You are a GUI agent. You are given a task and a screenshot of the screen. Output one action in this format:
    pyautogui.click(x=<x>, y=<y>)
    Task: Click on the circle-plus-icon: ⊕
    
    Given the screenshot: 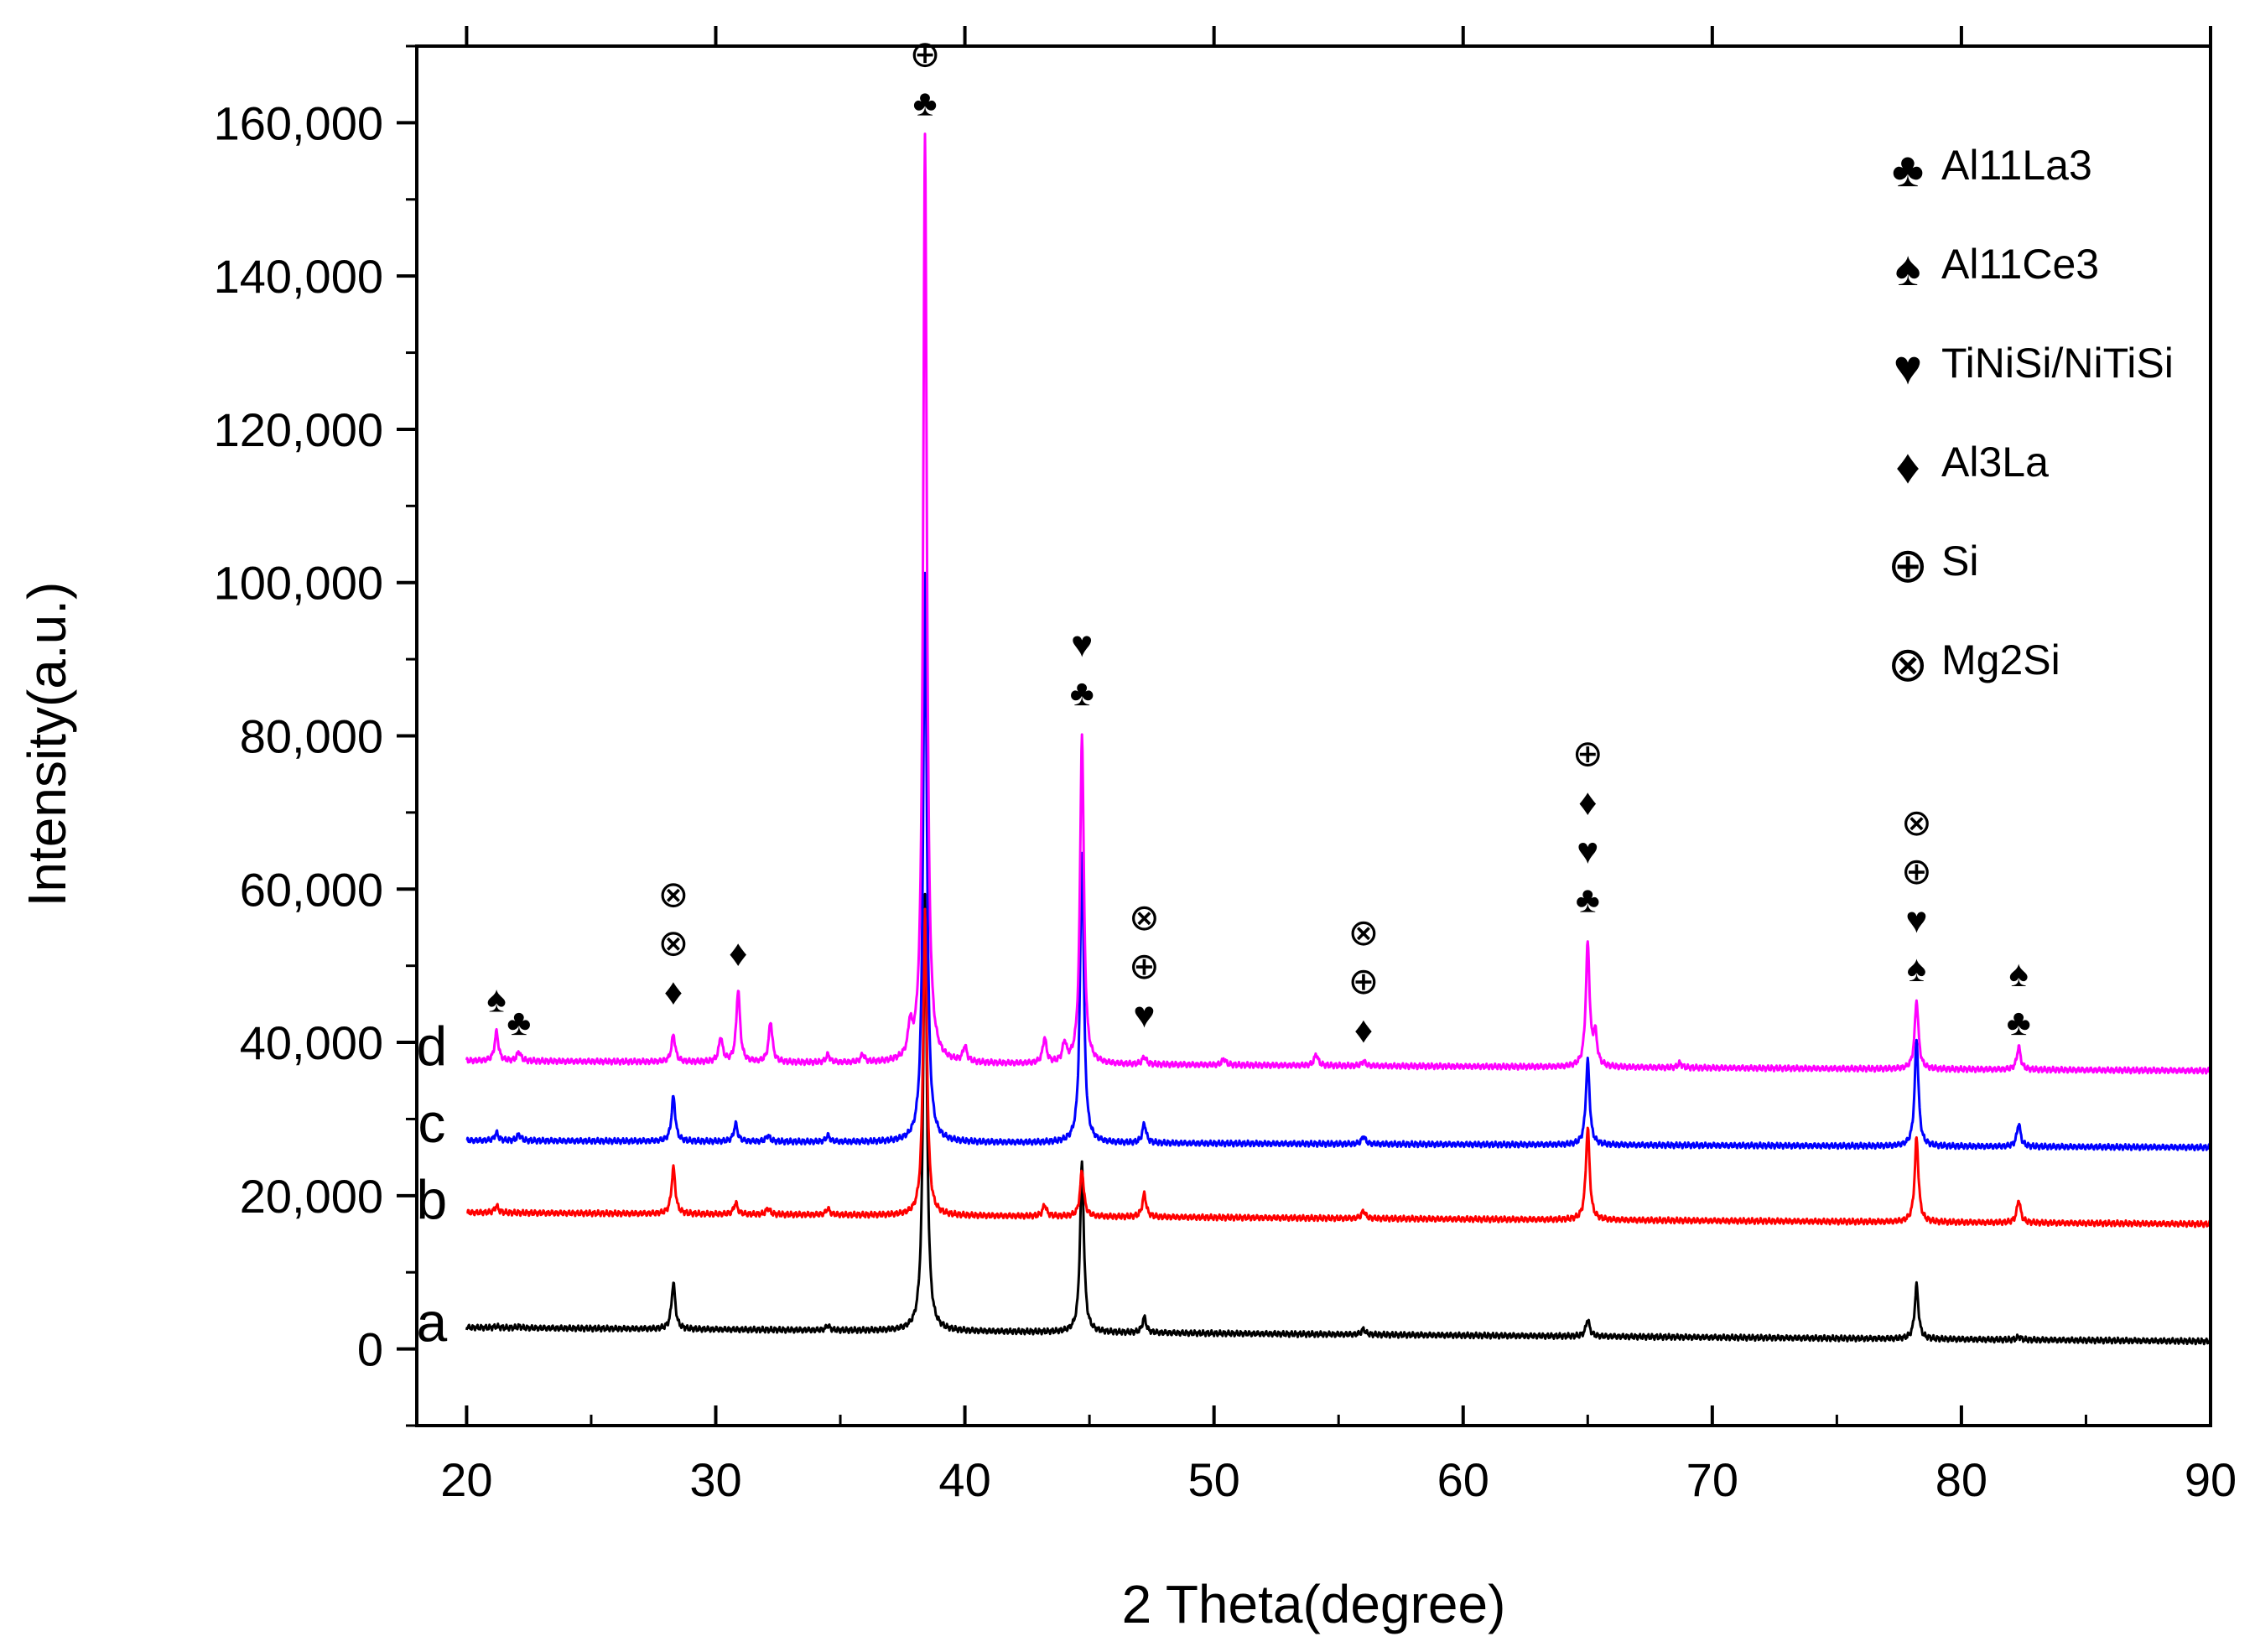 What is the action you would take?
    pyautogui.click(x=1908, y=565)
    